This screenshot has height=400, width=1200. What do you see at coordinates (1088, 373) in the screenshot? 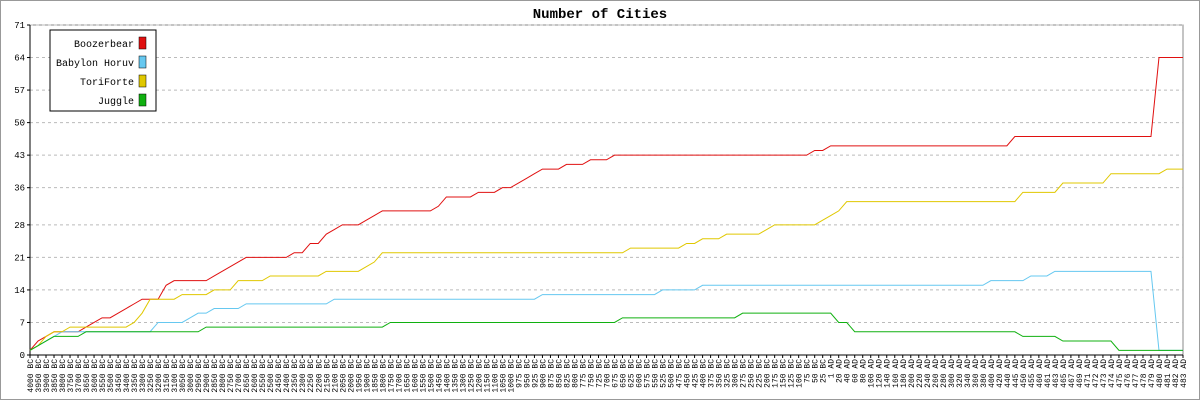
I see `x-tick-label: 471 AD` at bounding box center [1088, 373].